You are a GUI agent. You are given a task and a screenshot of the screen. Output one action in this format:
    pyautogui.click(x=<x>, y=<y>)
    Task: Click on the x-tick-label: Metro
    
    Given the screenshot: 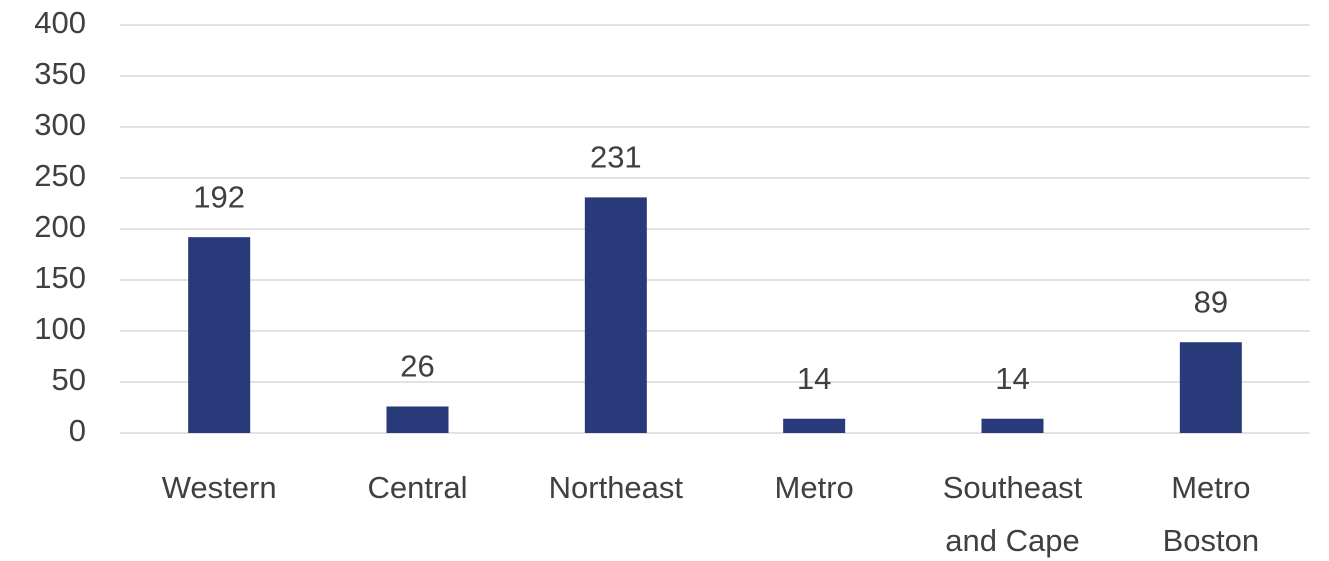 What is the action you would take?
    pyautogui.click(x=814, y=487)
    